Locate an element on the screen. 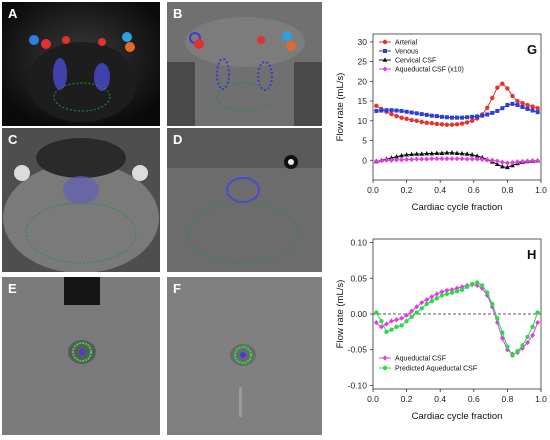 Image resolution: width=550 pixels, height=440 pixels. y-tick-label: 0.05 is located at coordinates (358, 278).